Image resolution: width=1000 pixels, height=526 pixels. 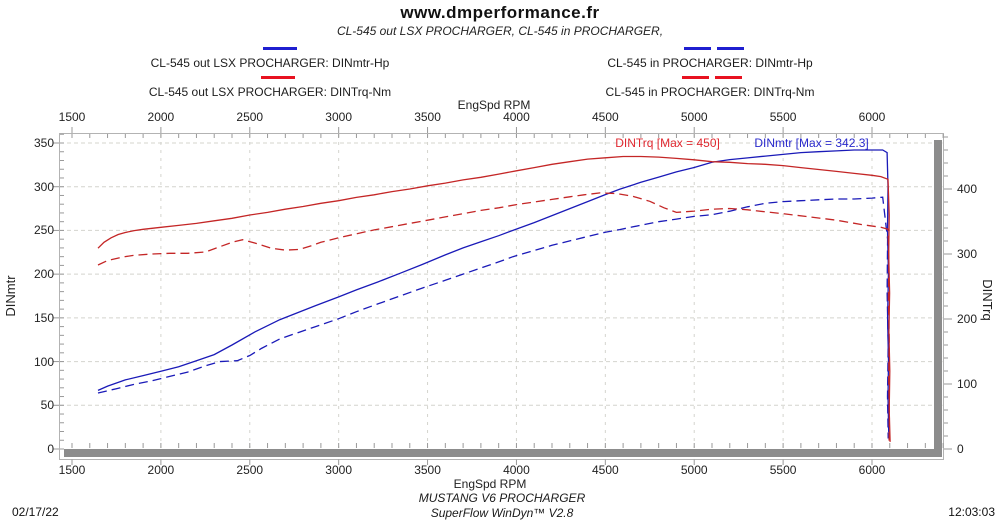 What do you see at coordinates (278, 77) in the screenshot?
I see `legend-swatch-out-trq-solid-line` at bounding box center [278, 77].